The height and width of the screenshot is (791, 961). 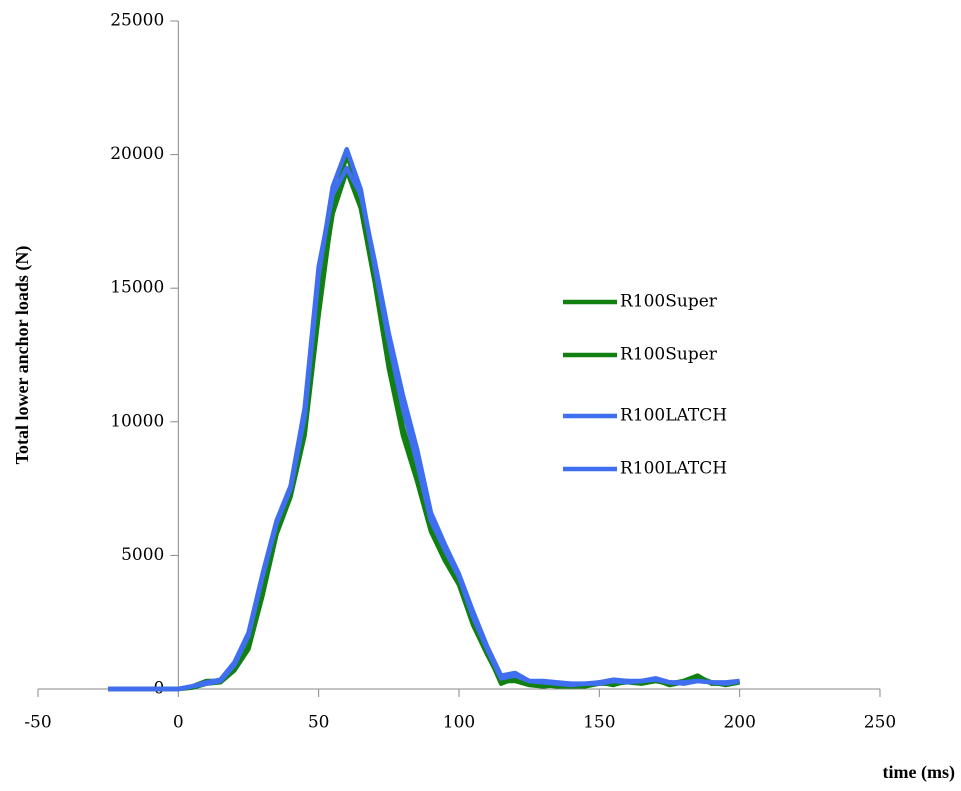 What do you see at coordinates (919, 772) in the screenshot?
I see `x-axis-label: time (ms)` at bounding box center [919, 772].